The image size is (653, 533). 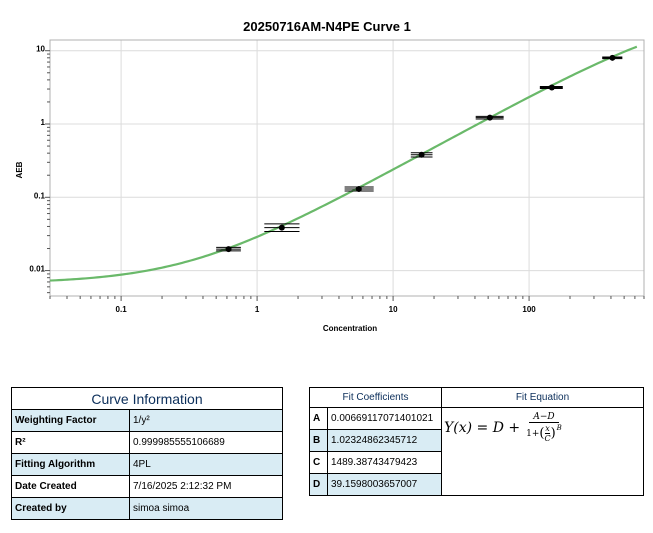 What do you see at coordinates (70, 442) in the screenshot?
I see `info-label: R²` at bounding box center [70, 442].